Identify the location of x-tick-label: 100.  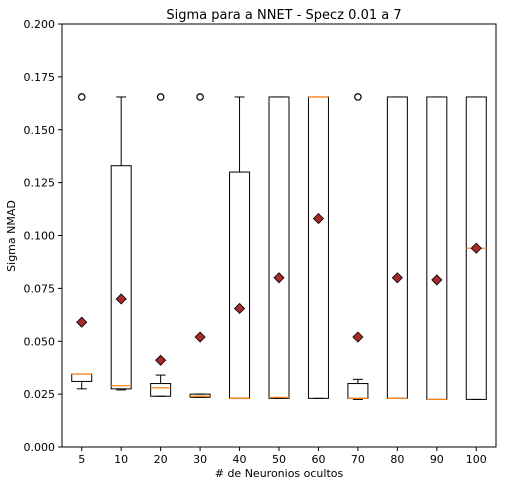
(476, 459).